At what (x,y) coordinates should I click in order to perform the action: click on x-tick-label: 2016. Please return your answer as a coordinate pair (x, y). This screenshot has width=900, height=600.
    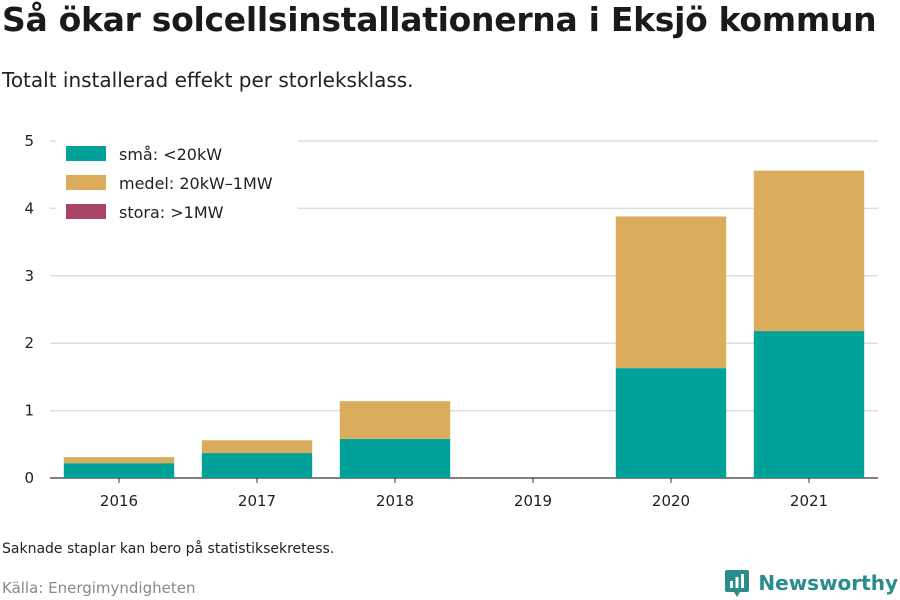
    Looking at the image, I should click on (119, 501).